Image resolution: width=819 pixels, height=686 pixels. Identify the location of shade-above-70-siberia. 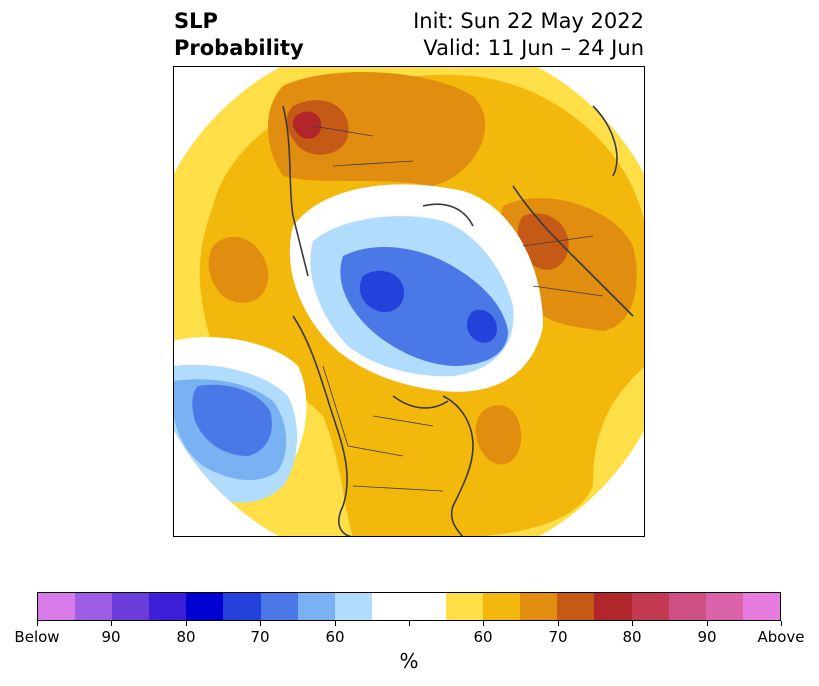
(238, 269).